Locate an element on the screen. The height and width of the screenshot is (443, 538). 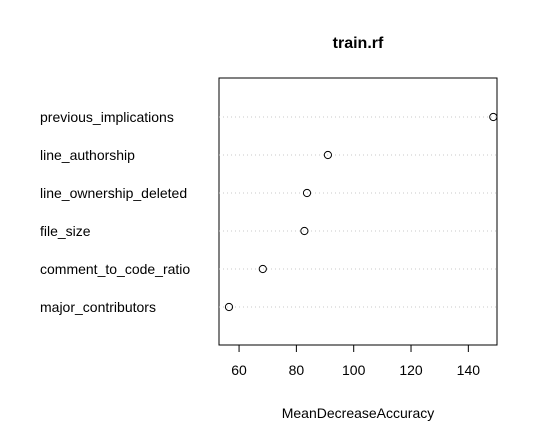
x-axis-label: MeanDecreaseAccuracy is located at coordinates (358, 413).